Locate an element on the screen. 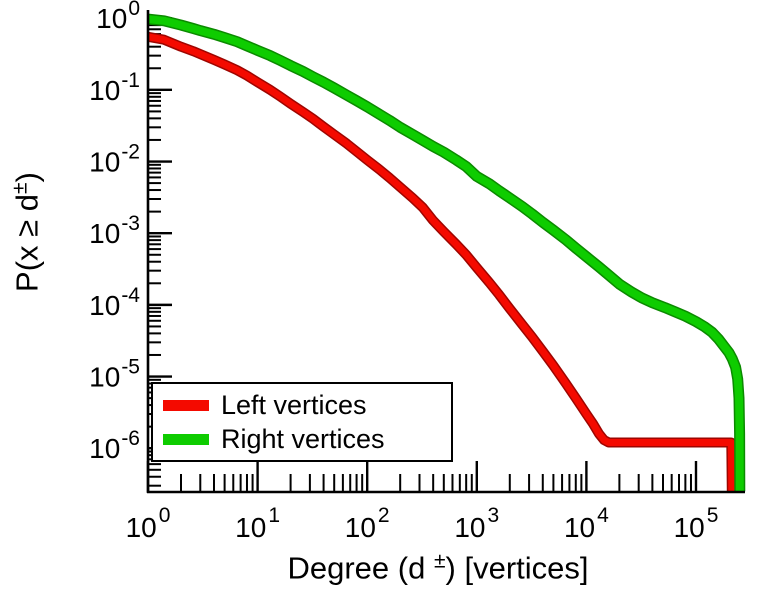  legend-label-left-vertices: Left vertices is located at coordinates (294, 404).